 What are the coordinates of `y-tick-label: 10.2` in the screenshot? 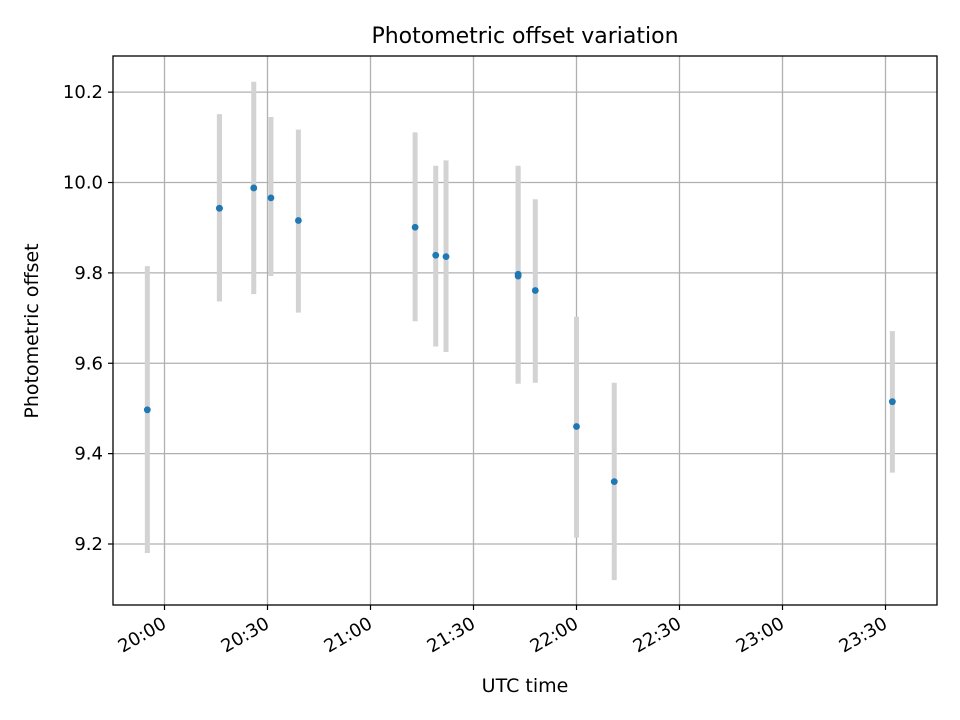 It's located at (83, 92).